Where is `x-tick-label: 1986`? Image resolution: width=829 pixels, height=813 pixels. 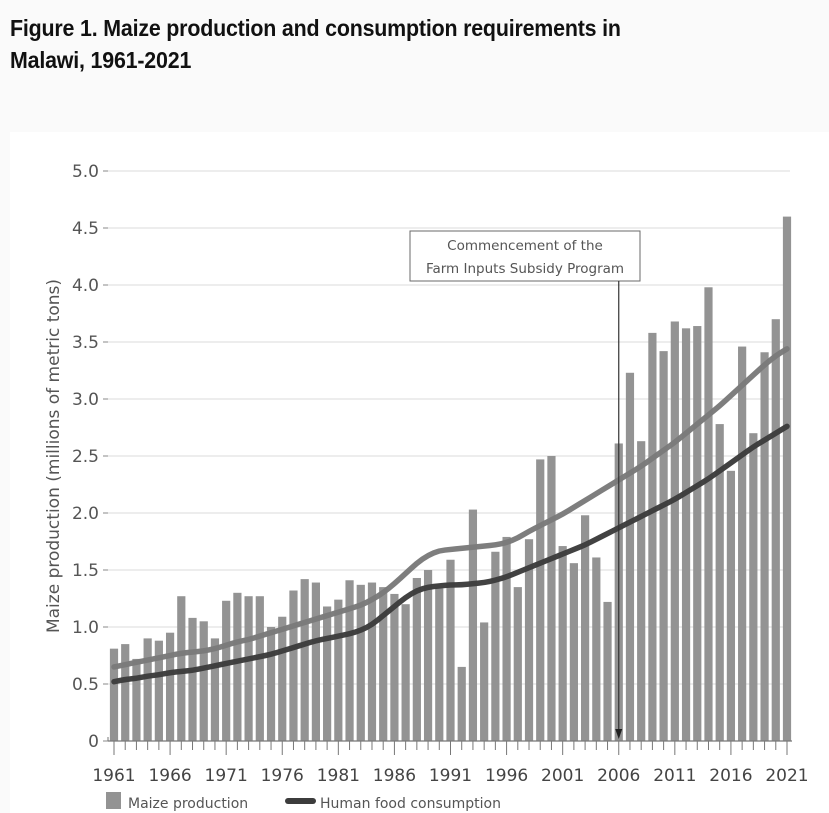 x-tick-label: 1986 is located at coordinates (394, 776).